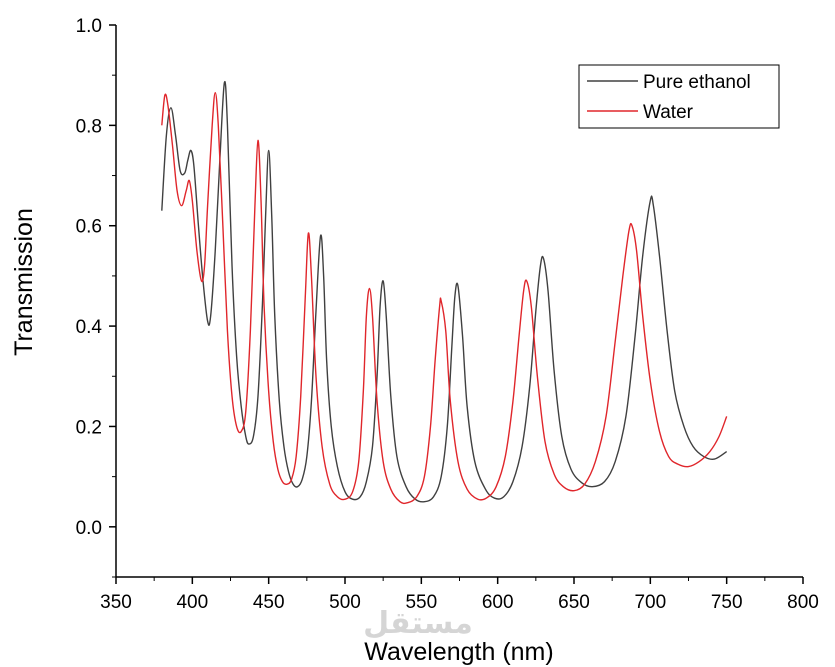  Describe the element at coordinates (116, 602) in the screenshot. I see `x-tick-label: 350` at that location.